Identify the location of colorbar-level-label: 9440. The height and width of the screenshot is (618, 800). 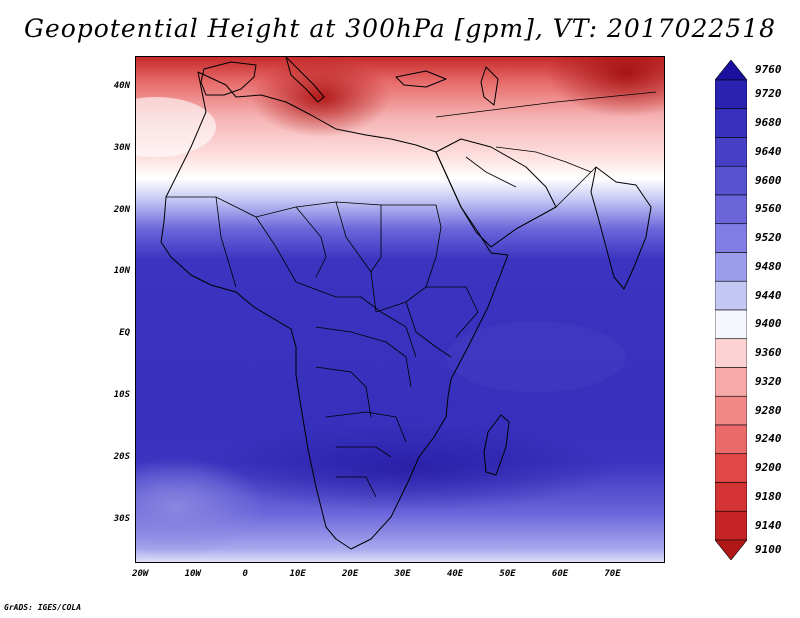
(768, 295).